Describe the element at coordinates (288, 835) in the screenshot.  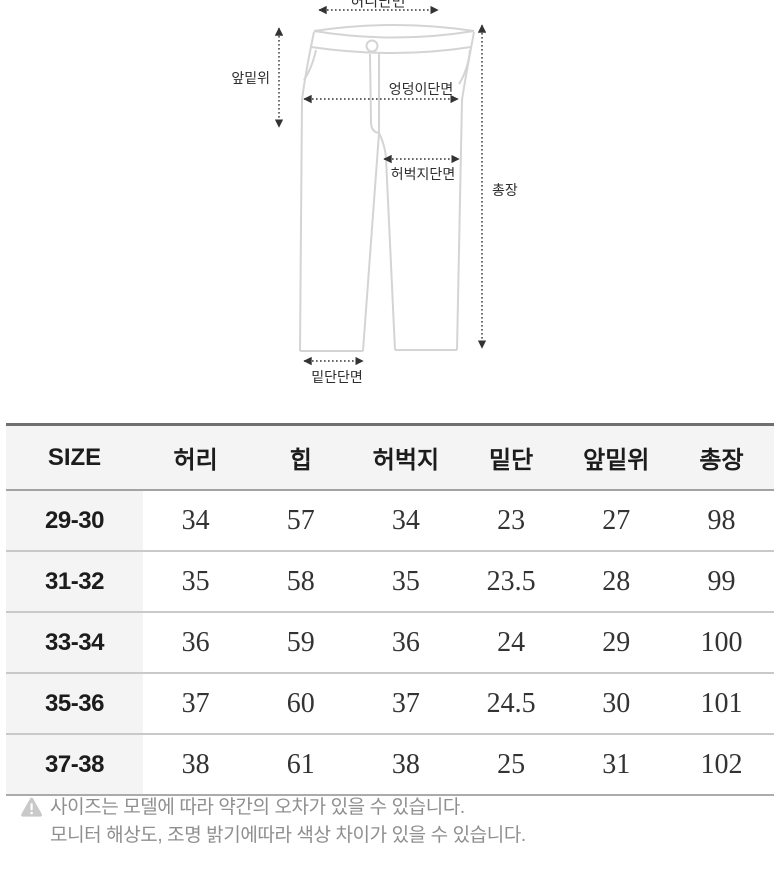
I see `note-line-2: 모니터 해상도, 조명 밝기에따라 색상 차이가 있을 수 있습니다.` at that location.